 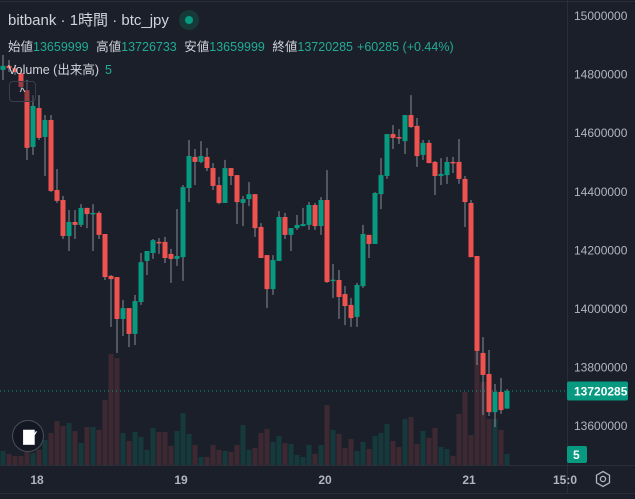 I want to click on time-axis: 18 19 20 21 15:0, so click(x=303, y=480).